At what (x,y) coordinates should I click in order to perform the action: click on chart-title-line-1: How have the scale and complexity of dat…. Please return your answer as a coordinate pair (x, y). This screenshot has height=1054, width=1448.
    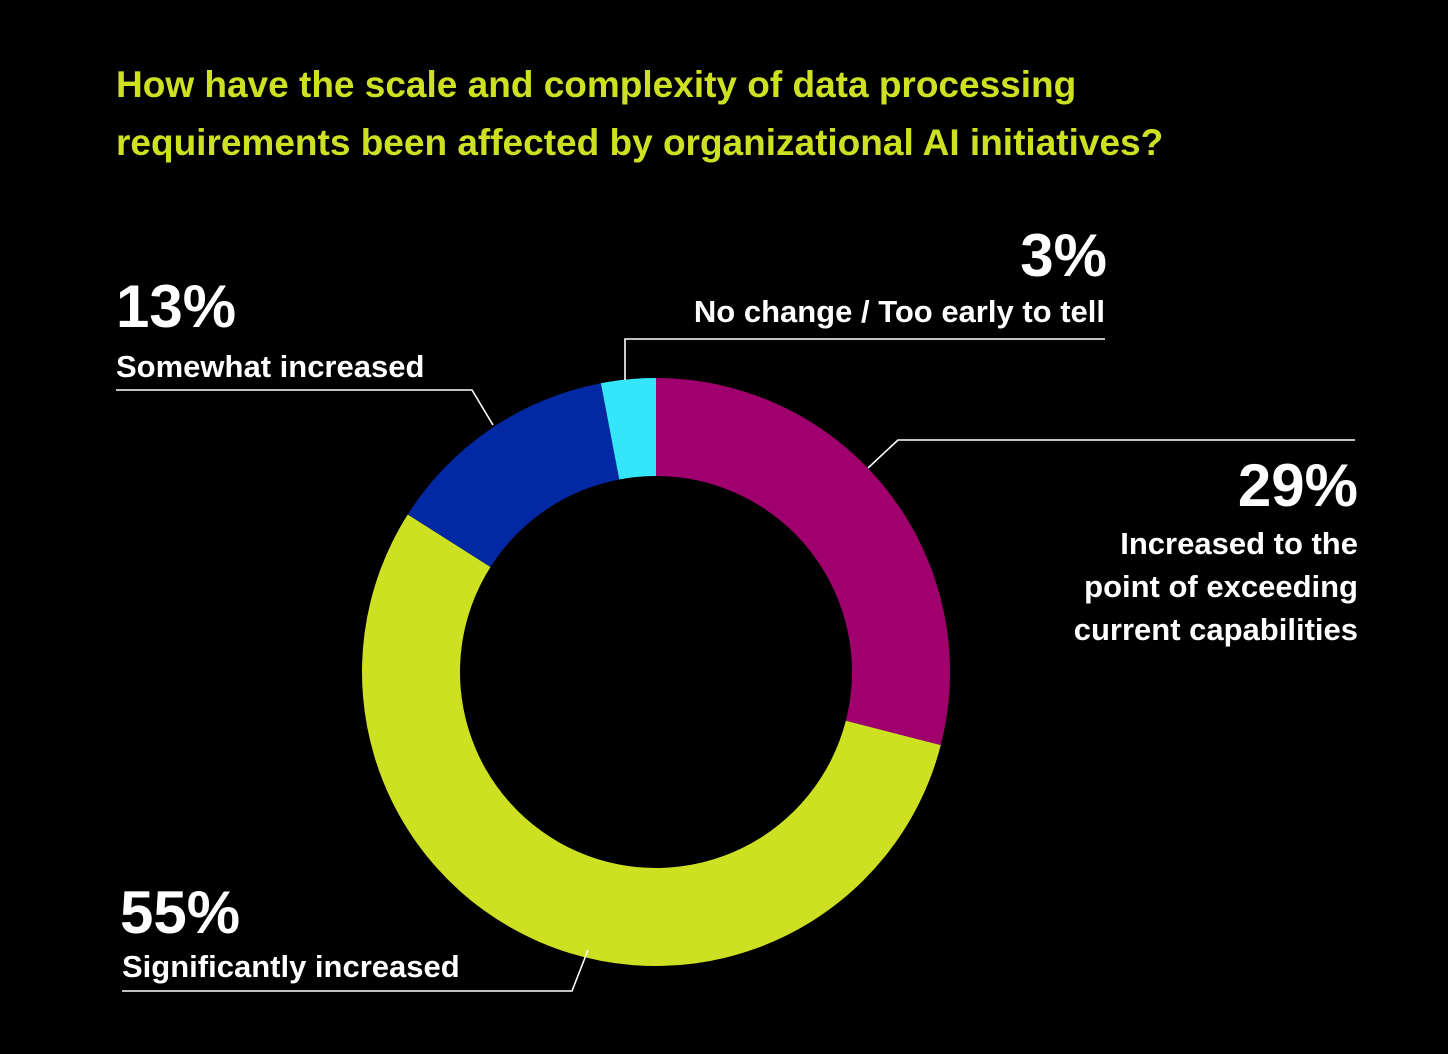
    Looking at the image, I should click on (596, 84).